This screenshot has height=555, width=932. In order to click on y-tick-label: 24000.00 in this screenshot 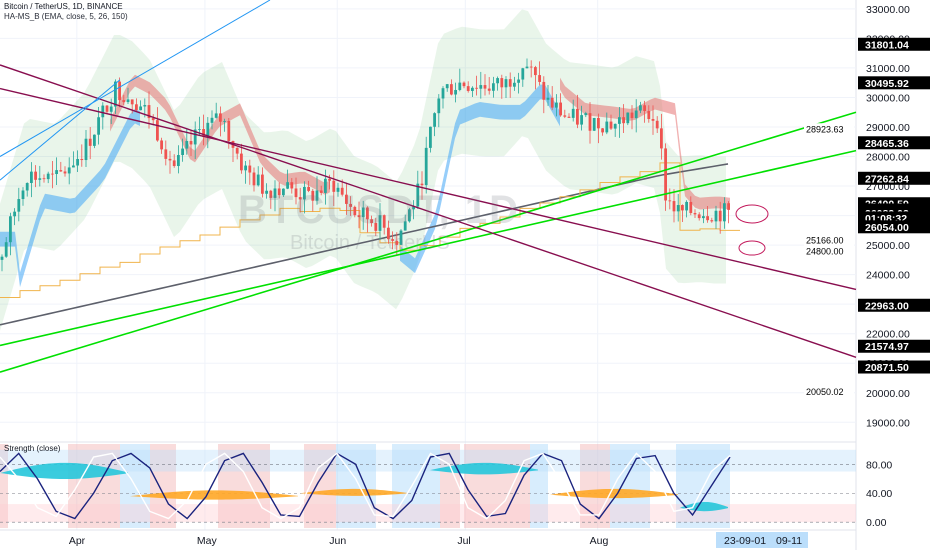, I will do `click(888, 276)`.